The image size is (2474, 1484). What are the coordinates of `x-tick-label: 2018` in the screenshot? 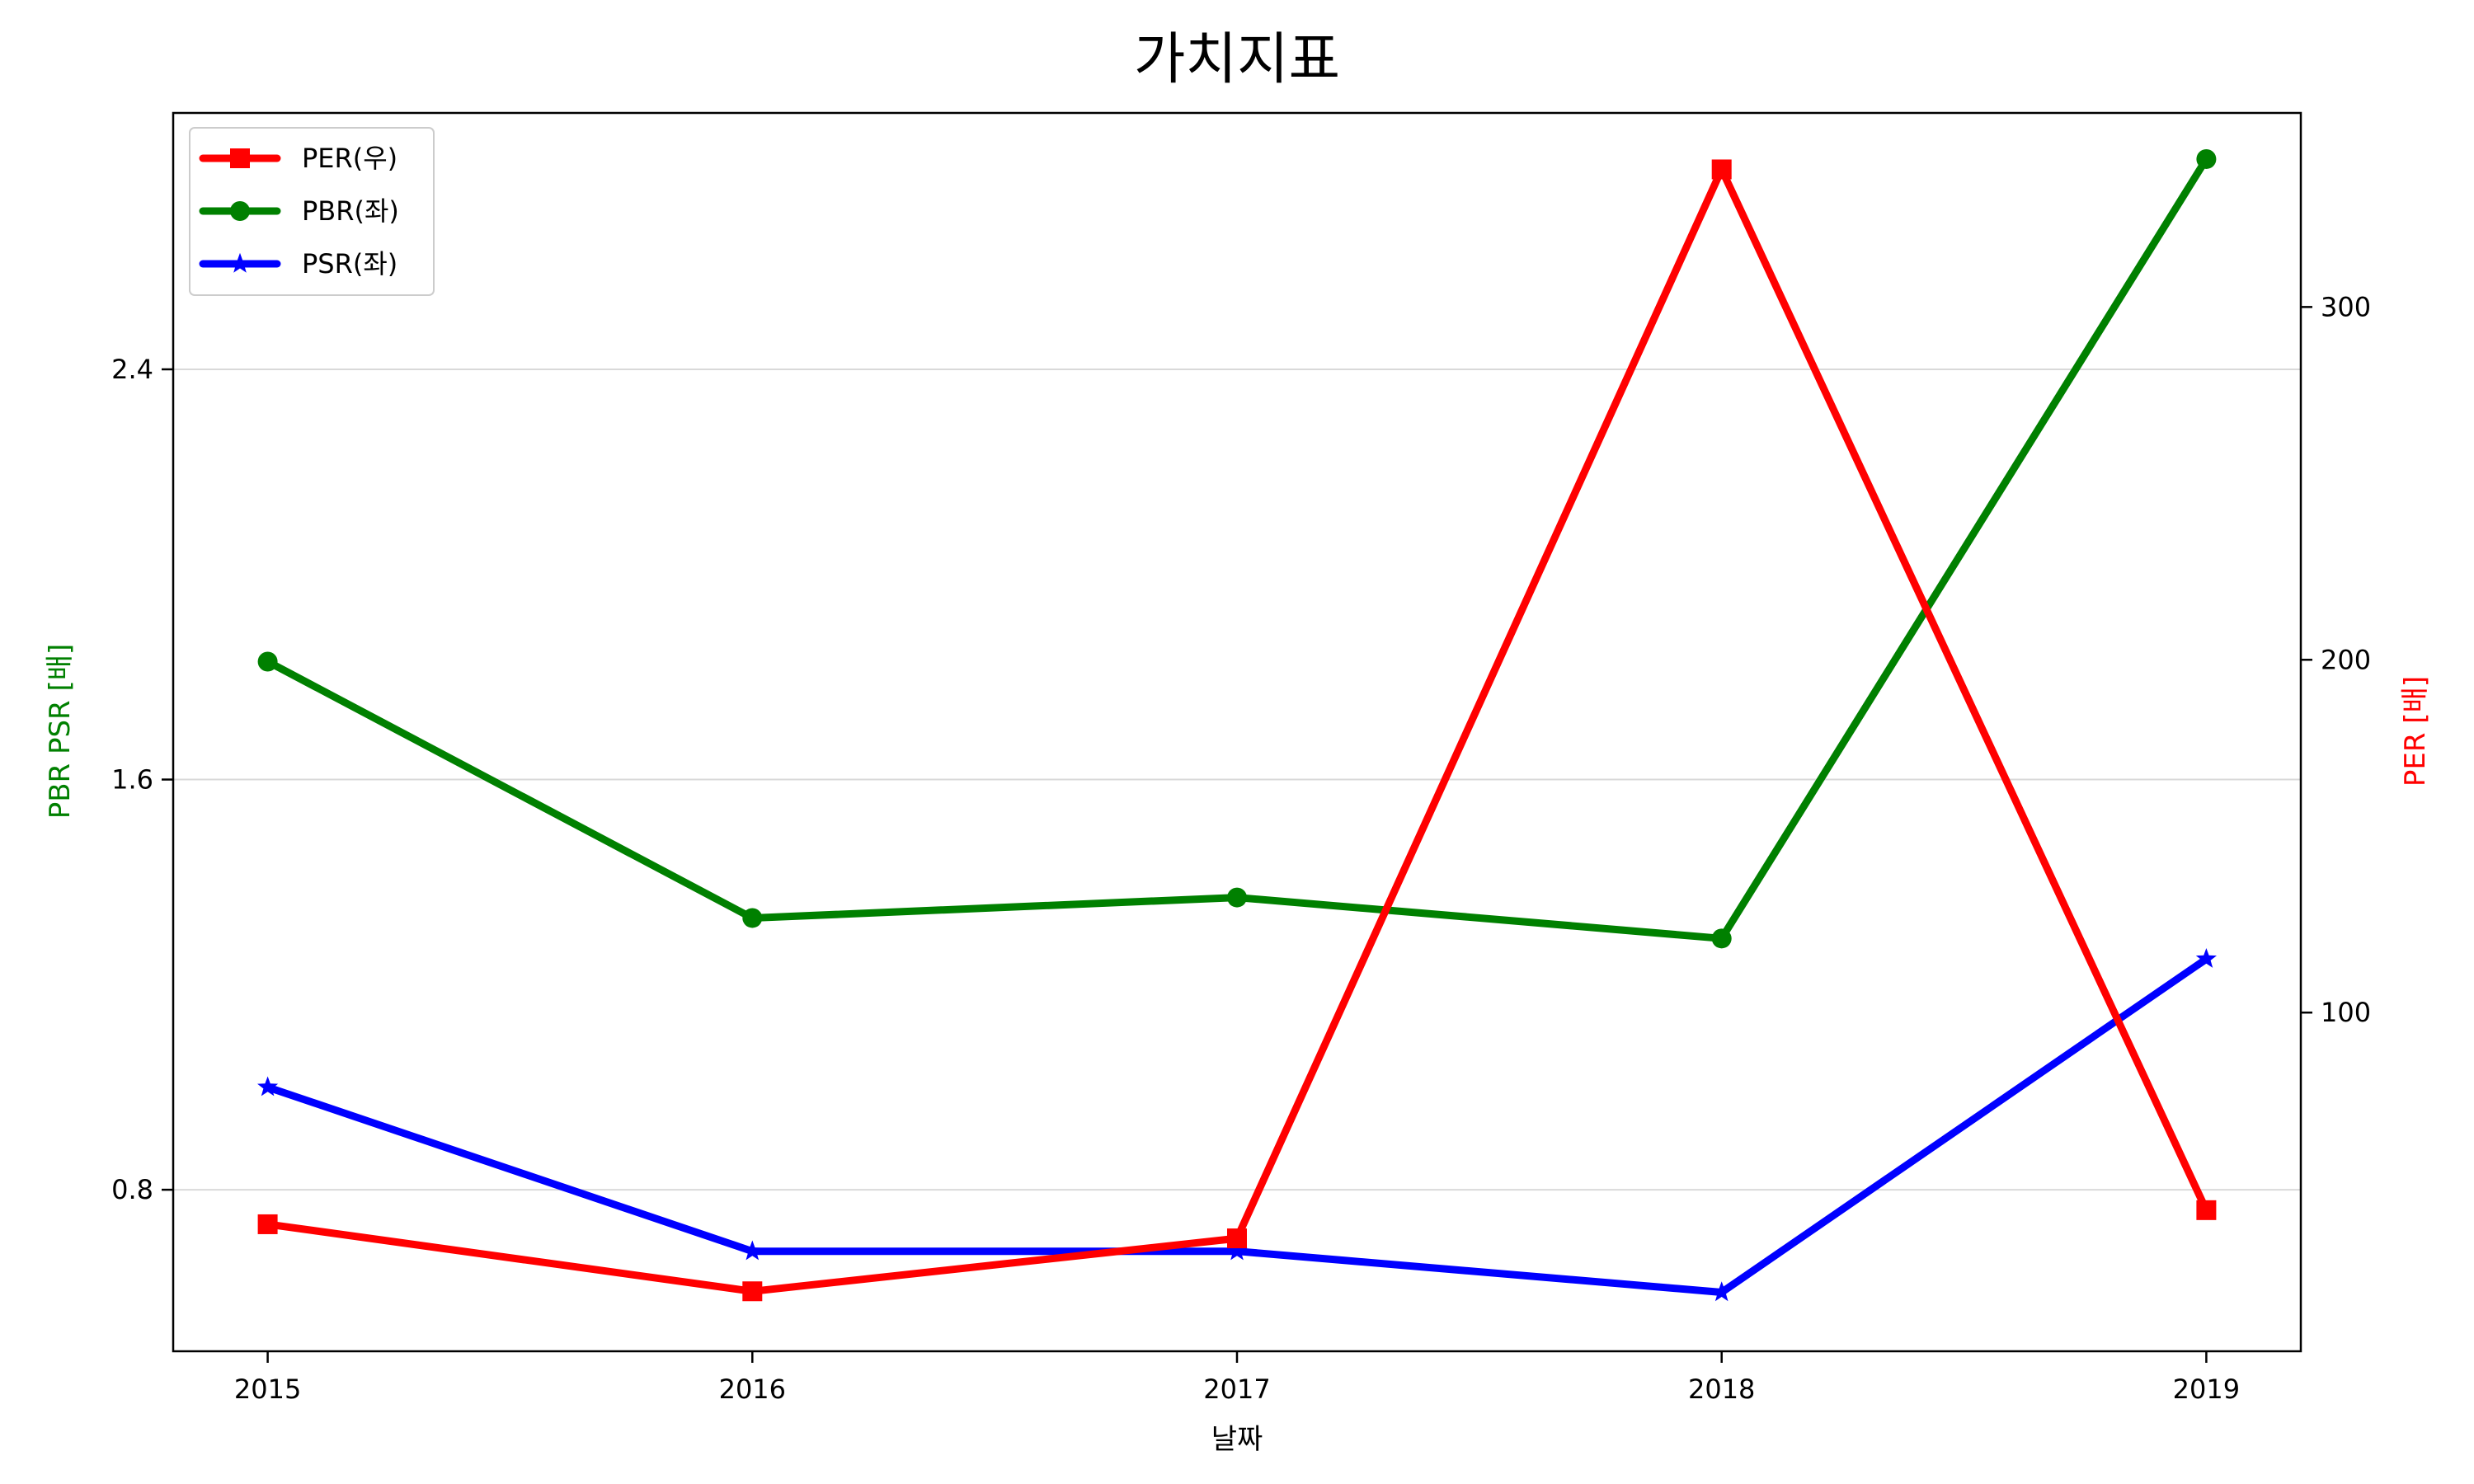 It's located at (1721, 1389).